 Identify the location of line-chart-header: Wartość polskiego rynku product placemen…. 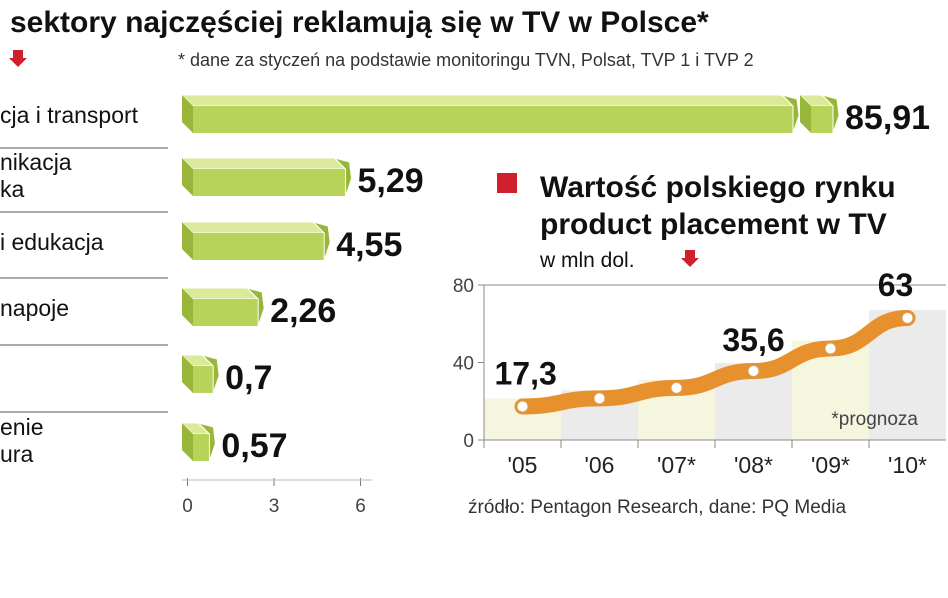
(696, 221).